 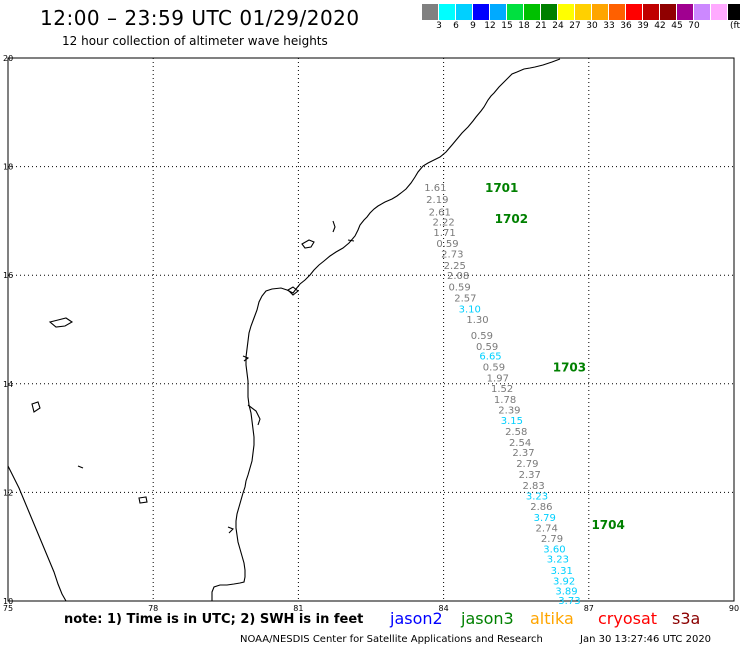 I want to click on sri-lanka-coastline, so click(x=37, y=533).